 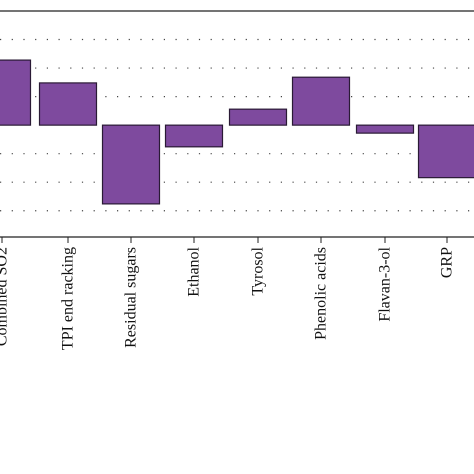 I want to click on bar-combined-so2, so click(x=16, y=92).